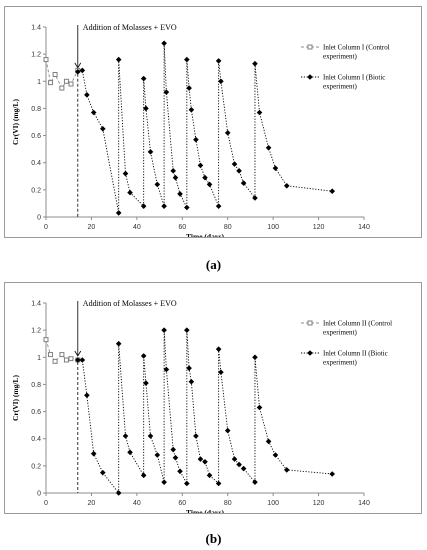 This screenshot has width=427, height=550. Describe the element at coordinates (213, 538) in the screenshot. I see `caption-b: (b)` at that location.